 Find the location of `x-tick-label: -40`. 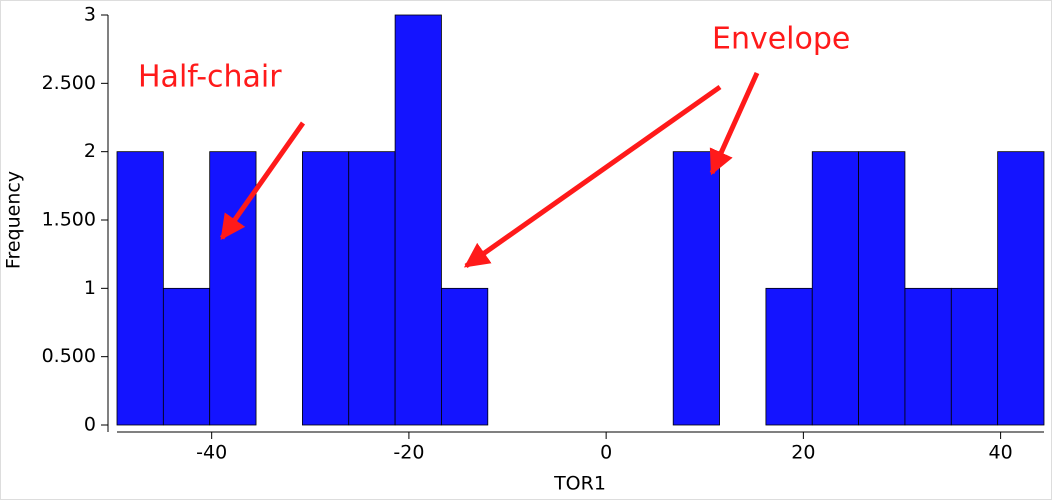

x-tick-label: -40 is located at coordinates (211, 453).